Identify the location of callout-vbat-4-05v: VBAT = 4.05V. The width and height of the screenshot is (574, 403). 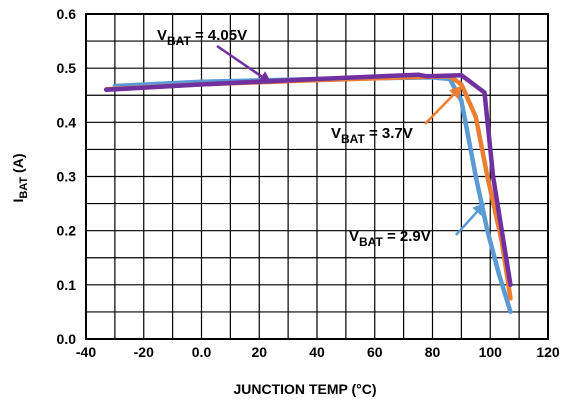
(202, 37).